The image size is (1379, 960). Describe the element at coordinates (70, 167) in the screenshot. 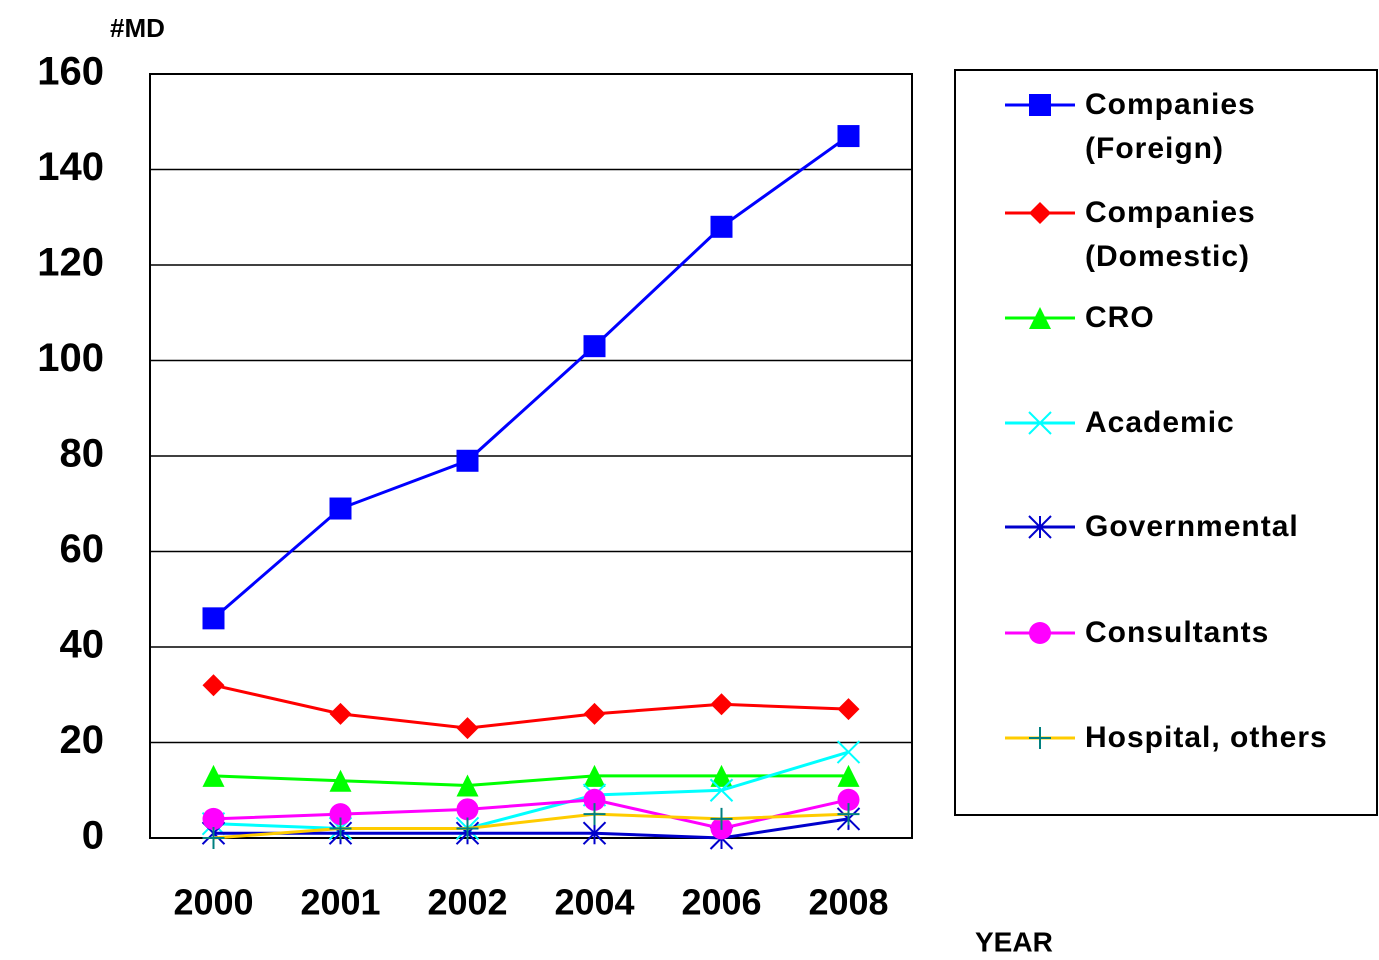

I see `y-tick-label: 140` at that location.